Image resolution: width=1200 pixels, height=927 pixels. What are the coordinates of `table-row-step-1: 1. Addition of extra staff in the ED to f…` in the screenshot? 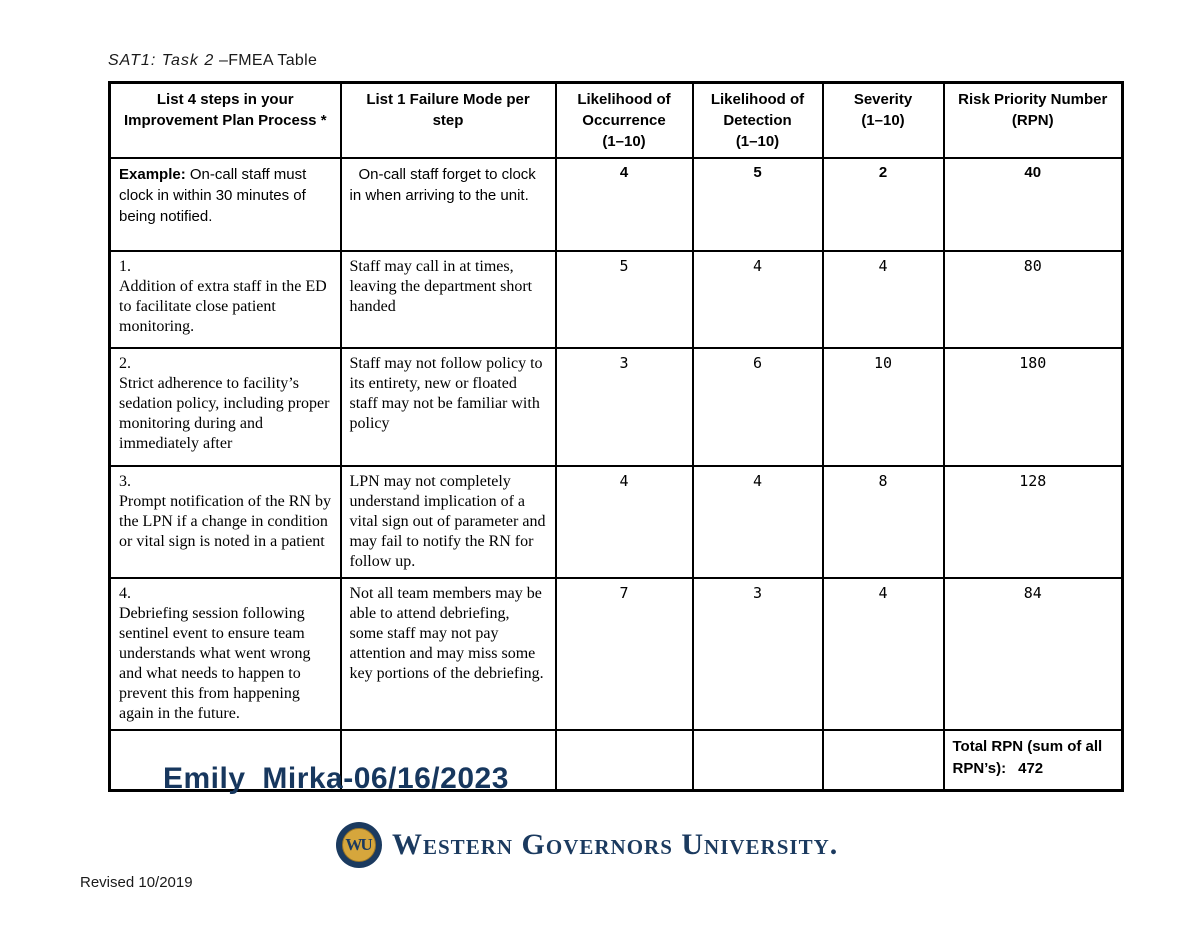 It's located at (616, 299).